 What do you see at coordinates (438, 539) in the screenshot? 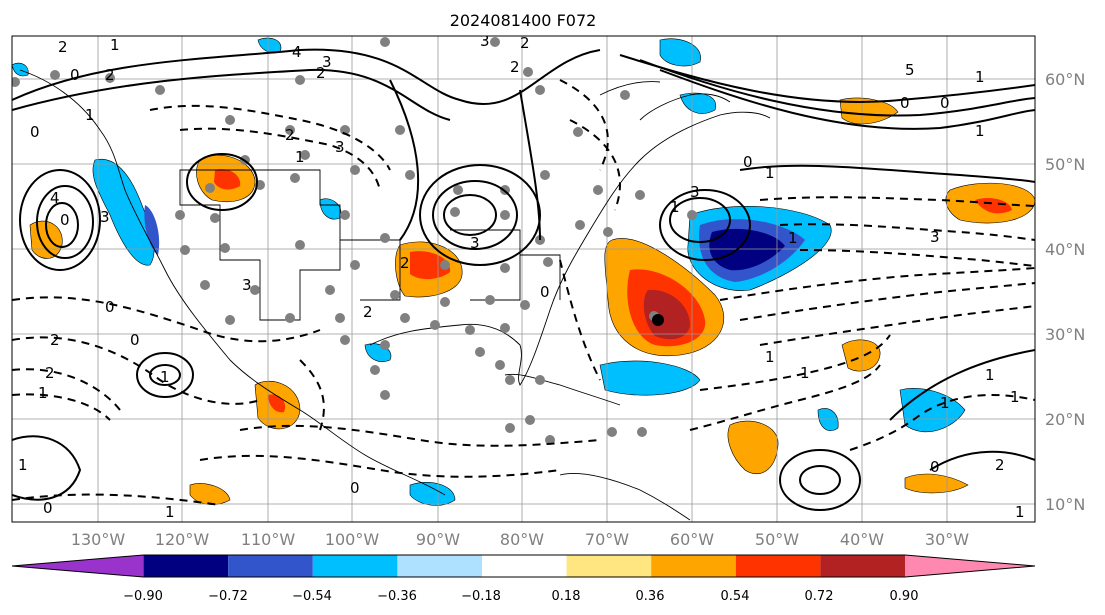
I see `lon-label-90w: 90°W` at bounding box center [438, 539].